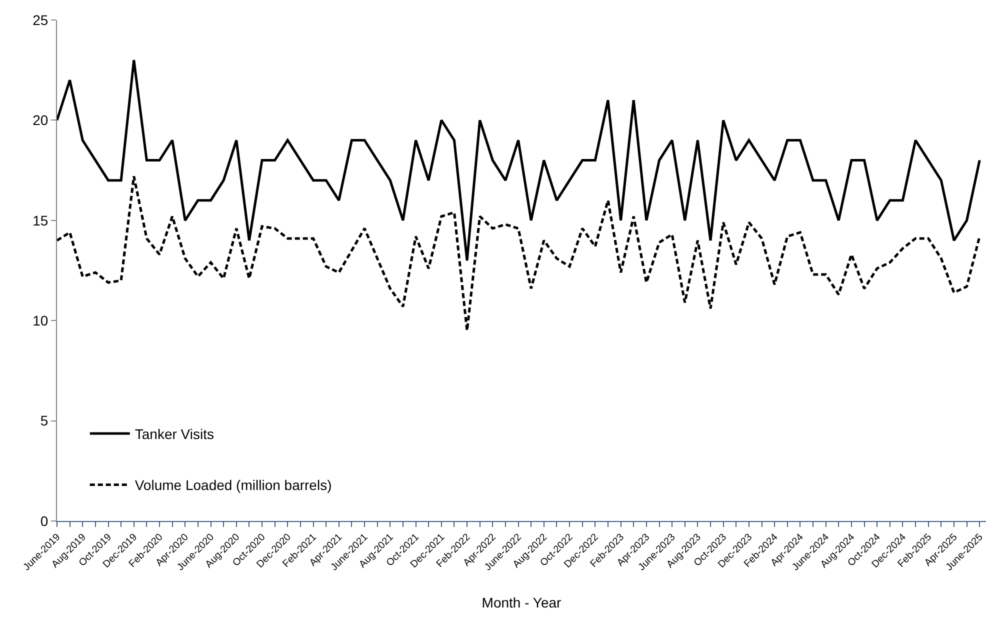  What do you see at coordinates (44, 520) in the screenshot?
I see `y-tick-label: 0` at bounding box center [44, 520].